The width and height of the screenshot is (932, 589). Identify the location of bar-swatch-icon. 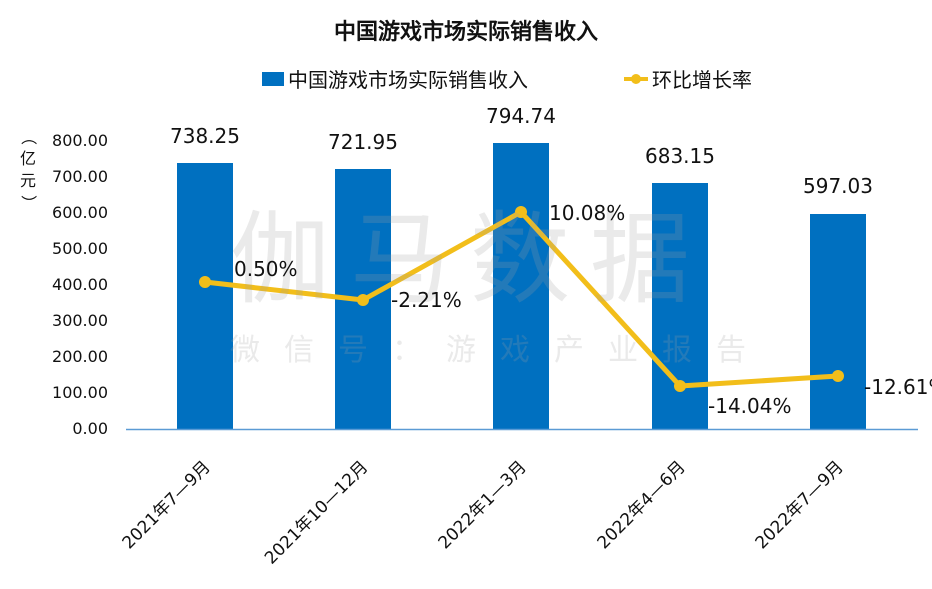
(273, 78).